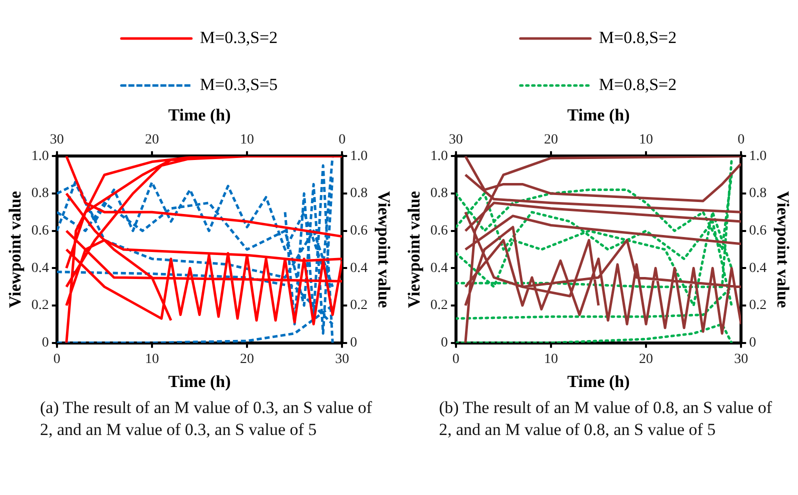  Describe the element at coordinates (239, 84) in the screenshot. I see `legend-label: M=0.3,S=5` at that location.